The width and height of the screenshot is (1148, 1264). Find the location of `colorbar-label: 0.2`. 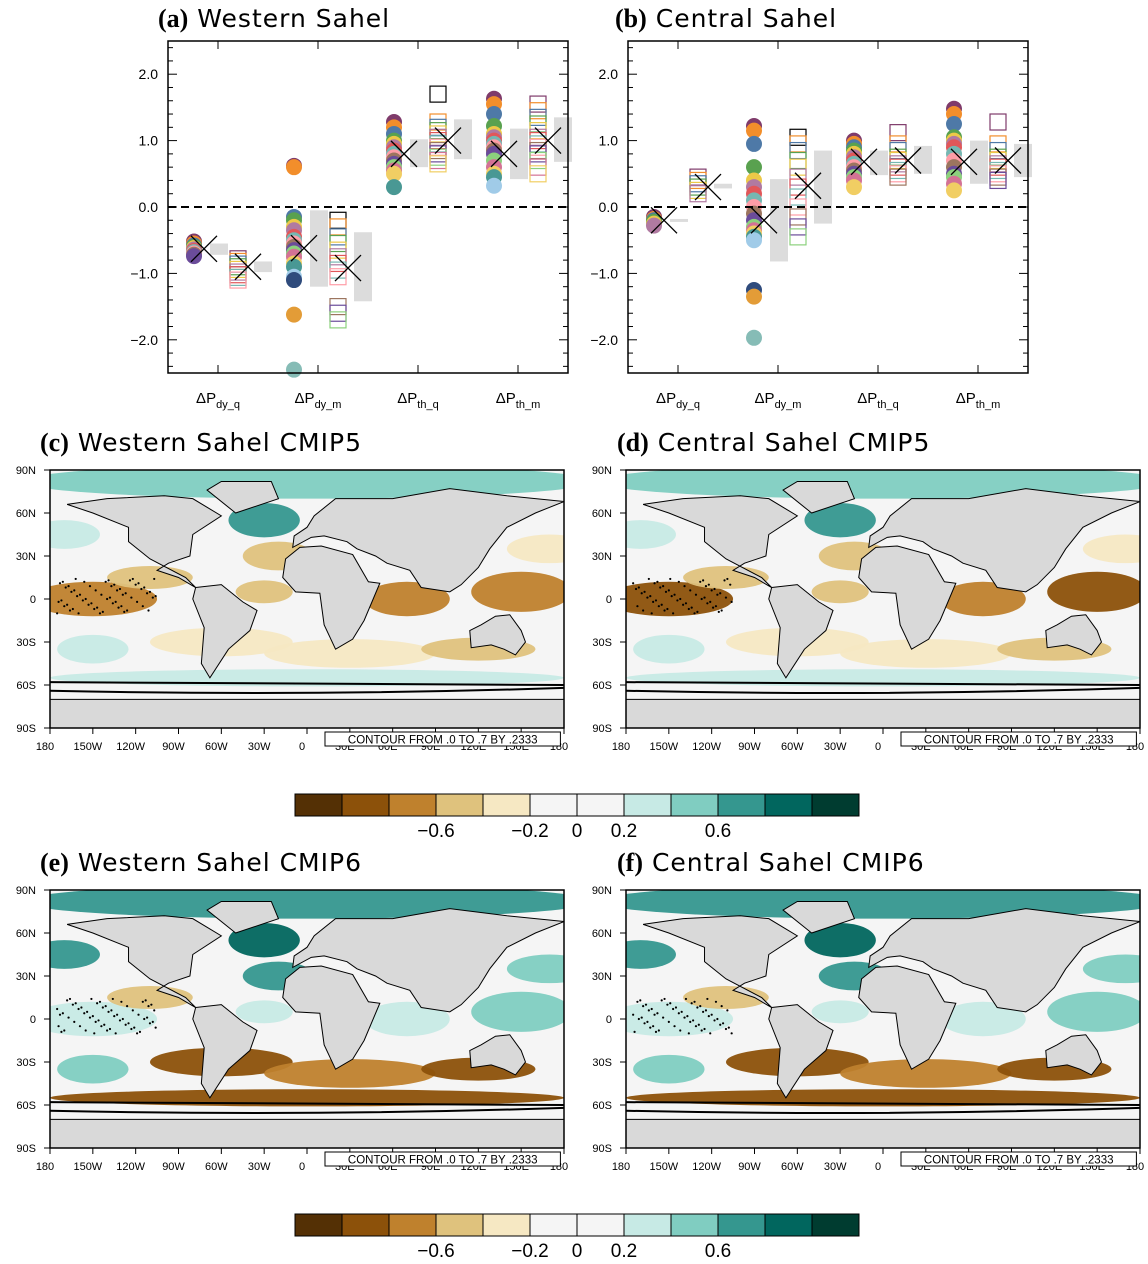

colorbar-label: 0.2 is located at coordinates (624, 831).